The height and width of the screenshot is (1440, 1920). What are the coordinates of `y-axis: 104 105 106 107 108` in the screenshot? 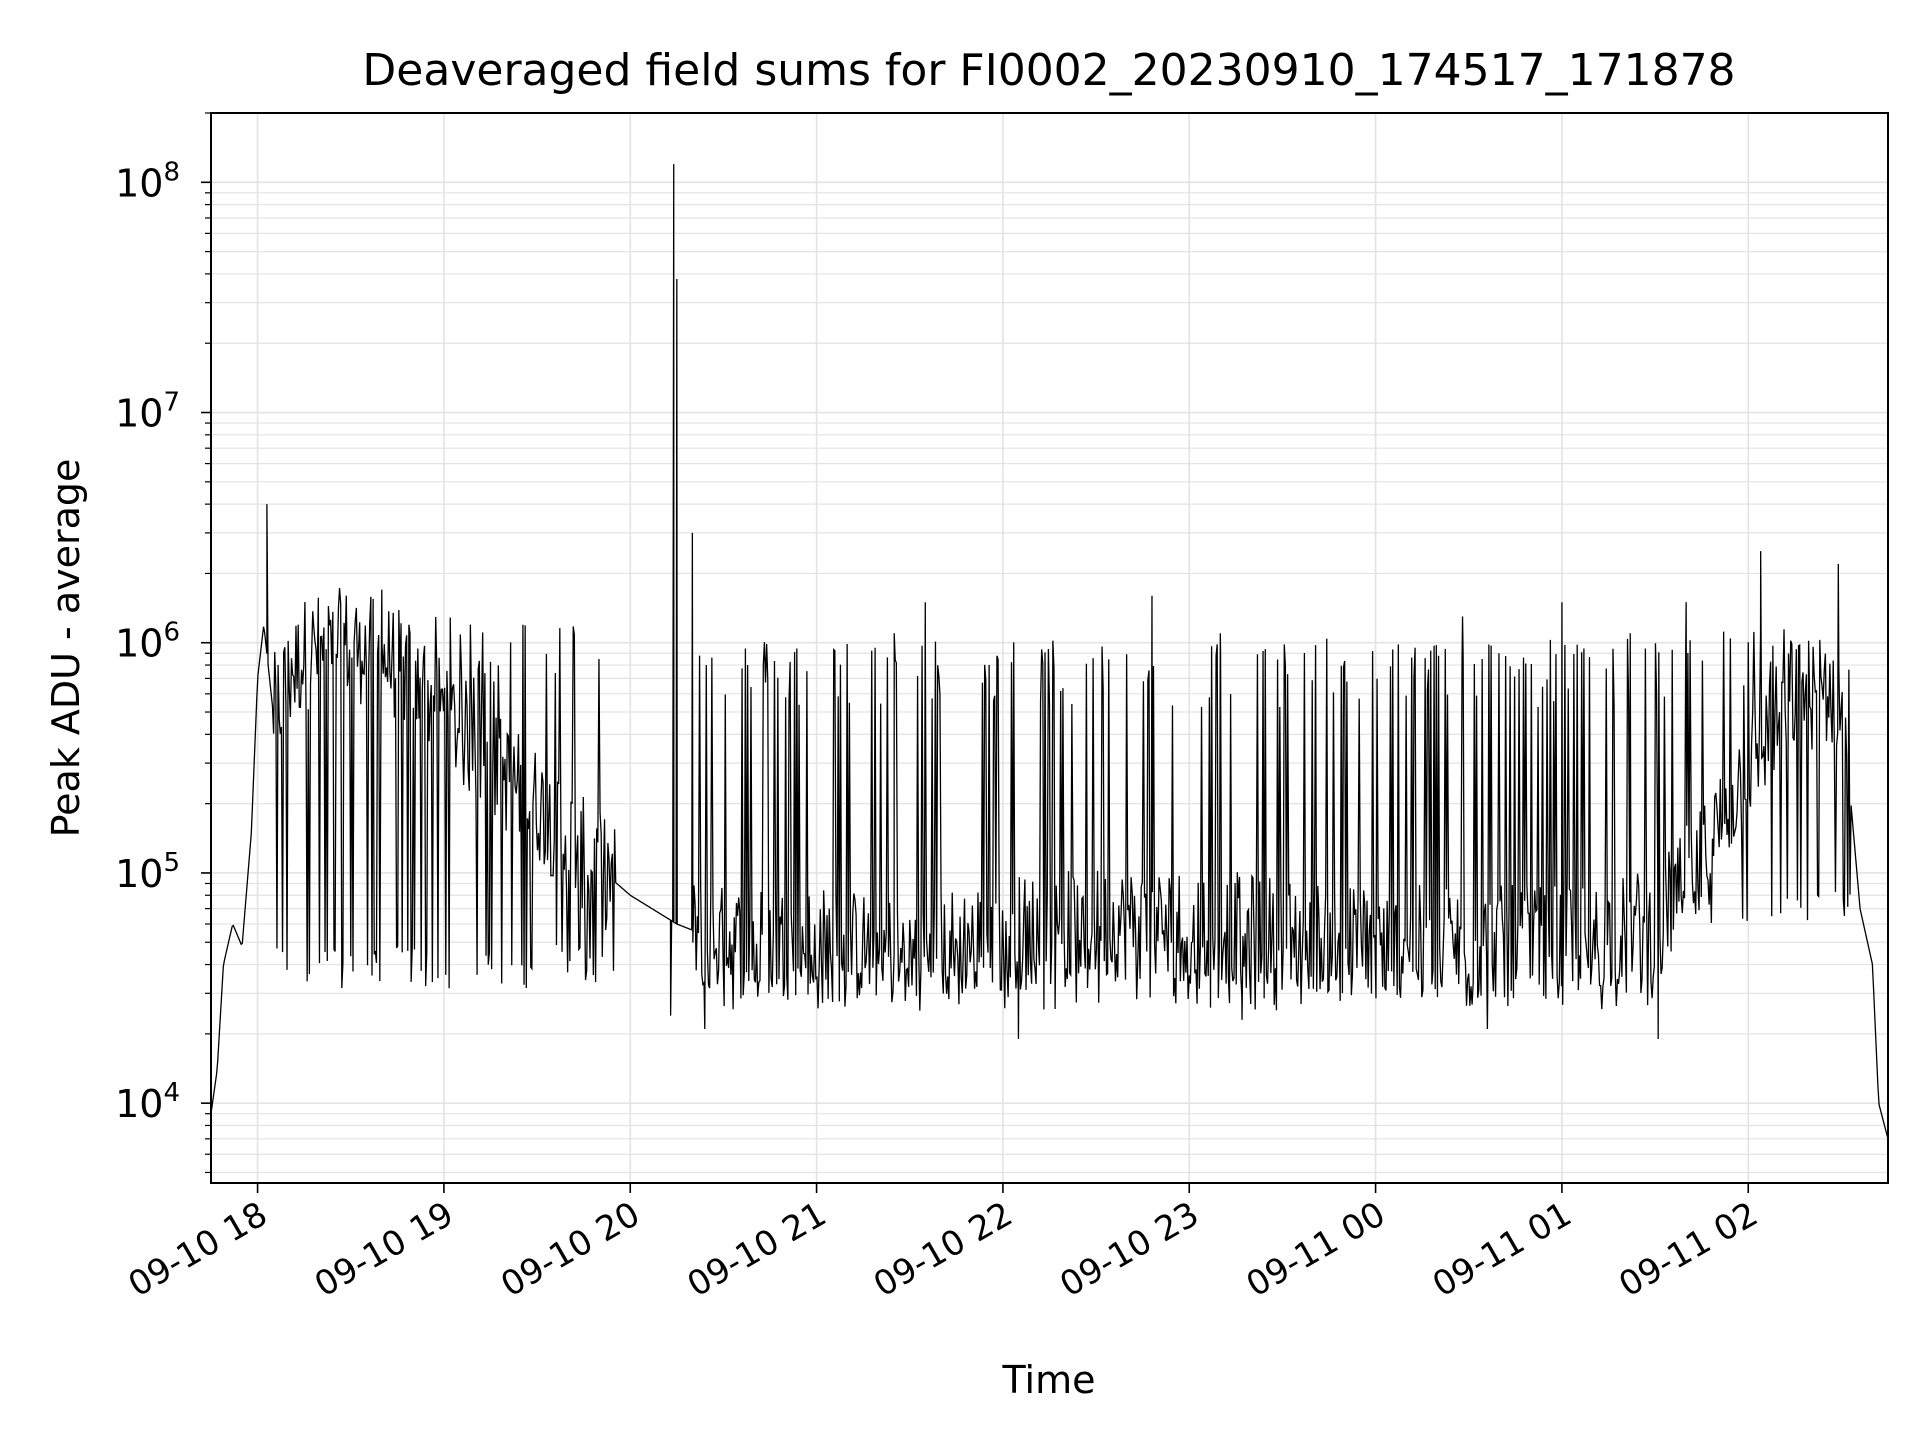 It's located at (163, 643).